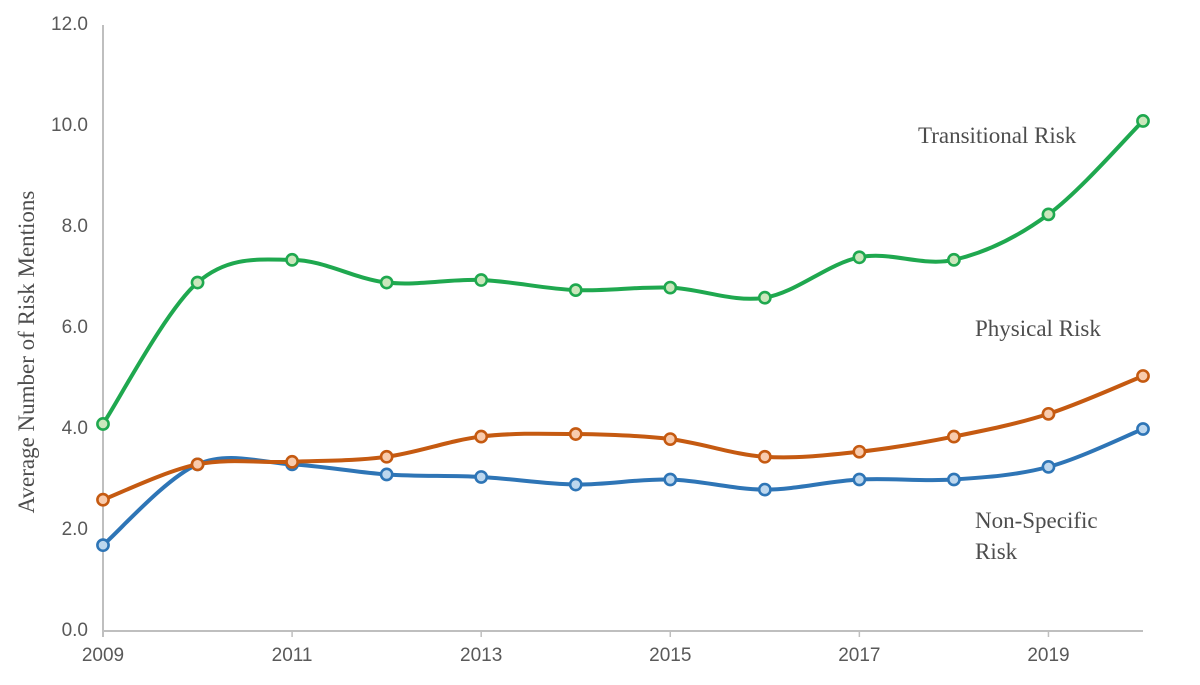  Describe the element at coordinates (1036, 536) in the screenshot. I see `series-label-non-specific-risk: Non-Specific Risk` at that location.